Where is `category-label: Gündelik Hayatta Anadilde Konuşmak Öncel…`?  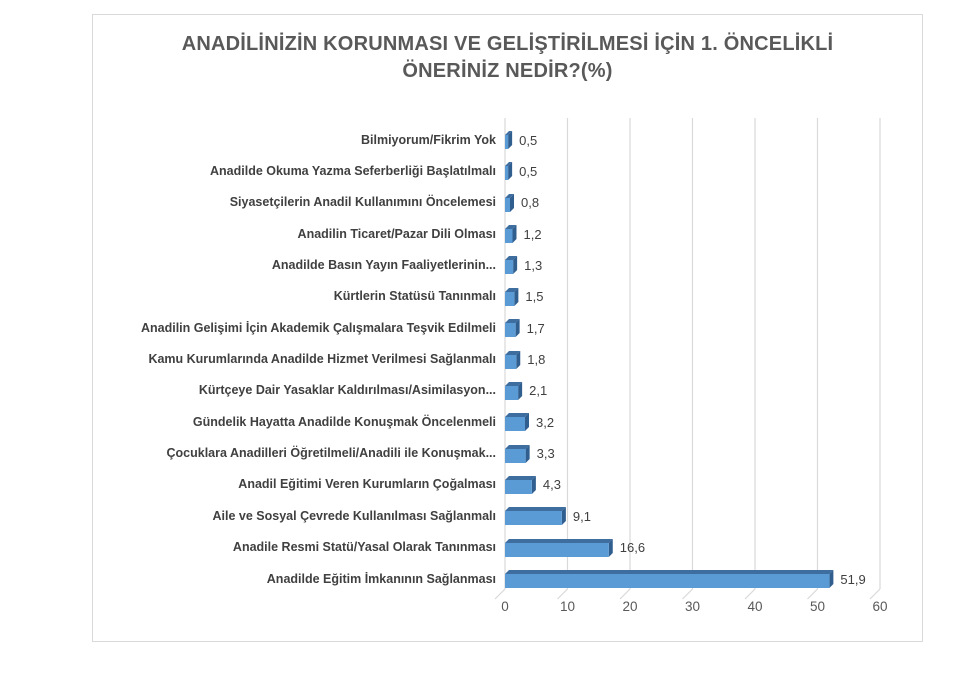 category-label: Gündelik Hayatta Anadilde Konuşmak Öncel… is located at coordinates (344, 421).